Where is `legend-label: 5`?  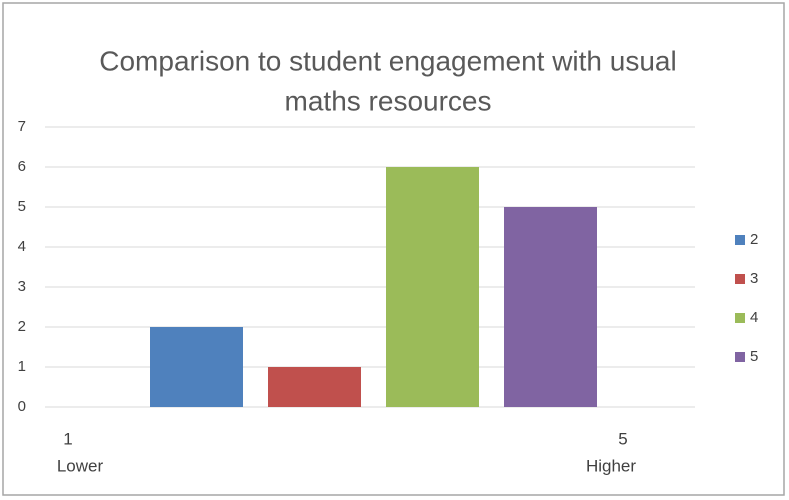
legend-label: 5 is located at coordinates (754, 356).